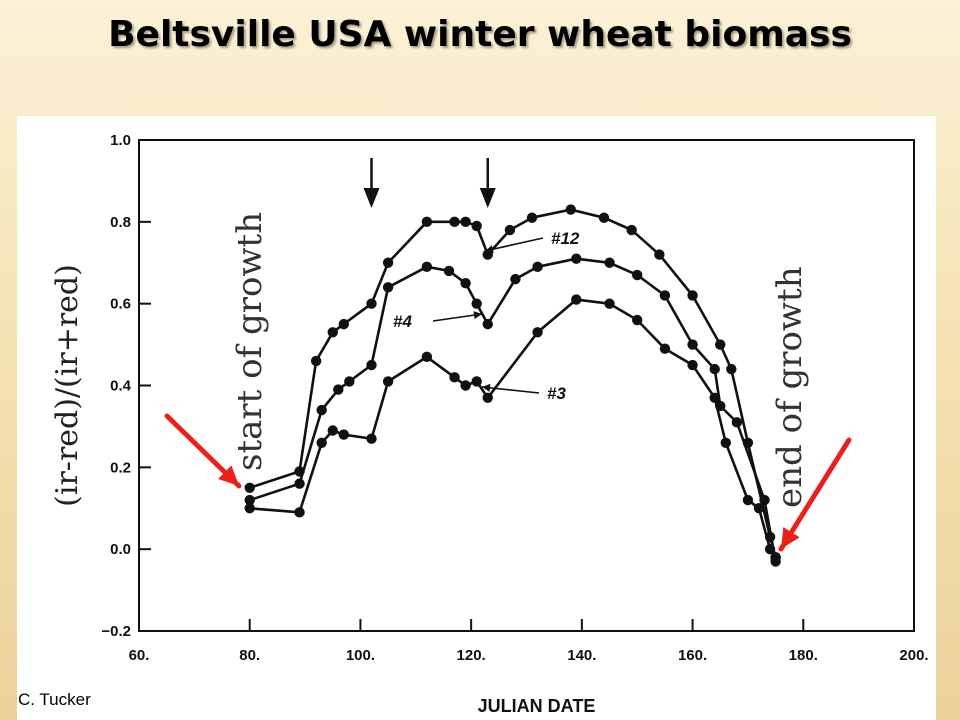  Describe the element at coordinates (803, 655) in the screenshot. I see `x-tick-label: 180.` at that location.